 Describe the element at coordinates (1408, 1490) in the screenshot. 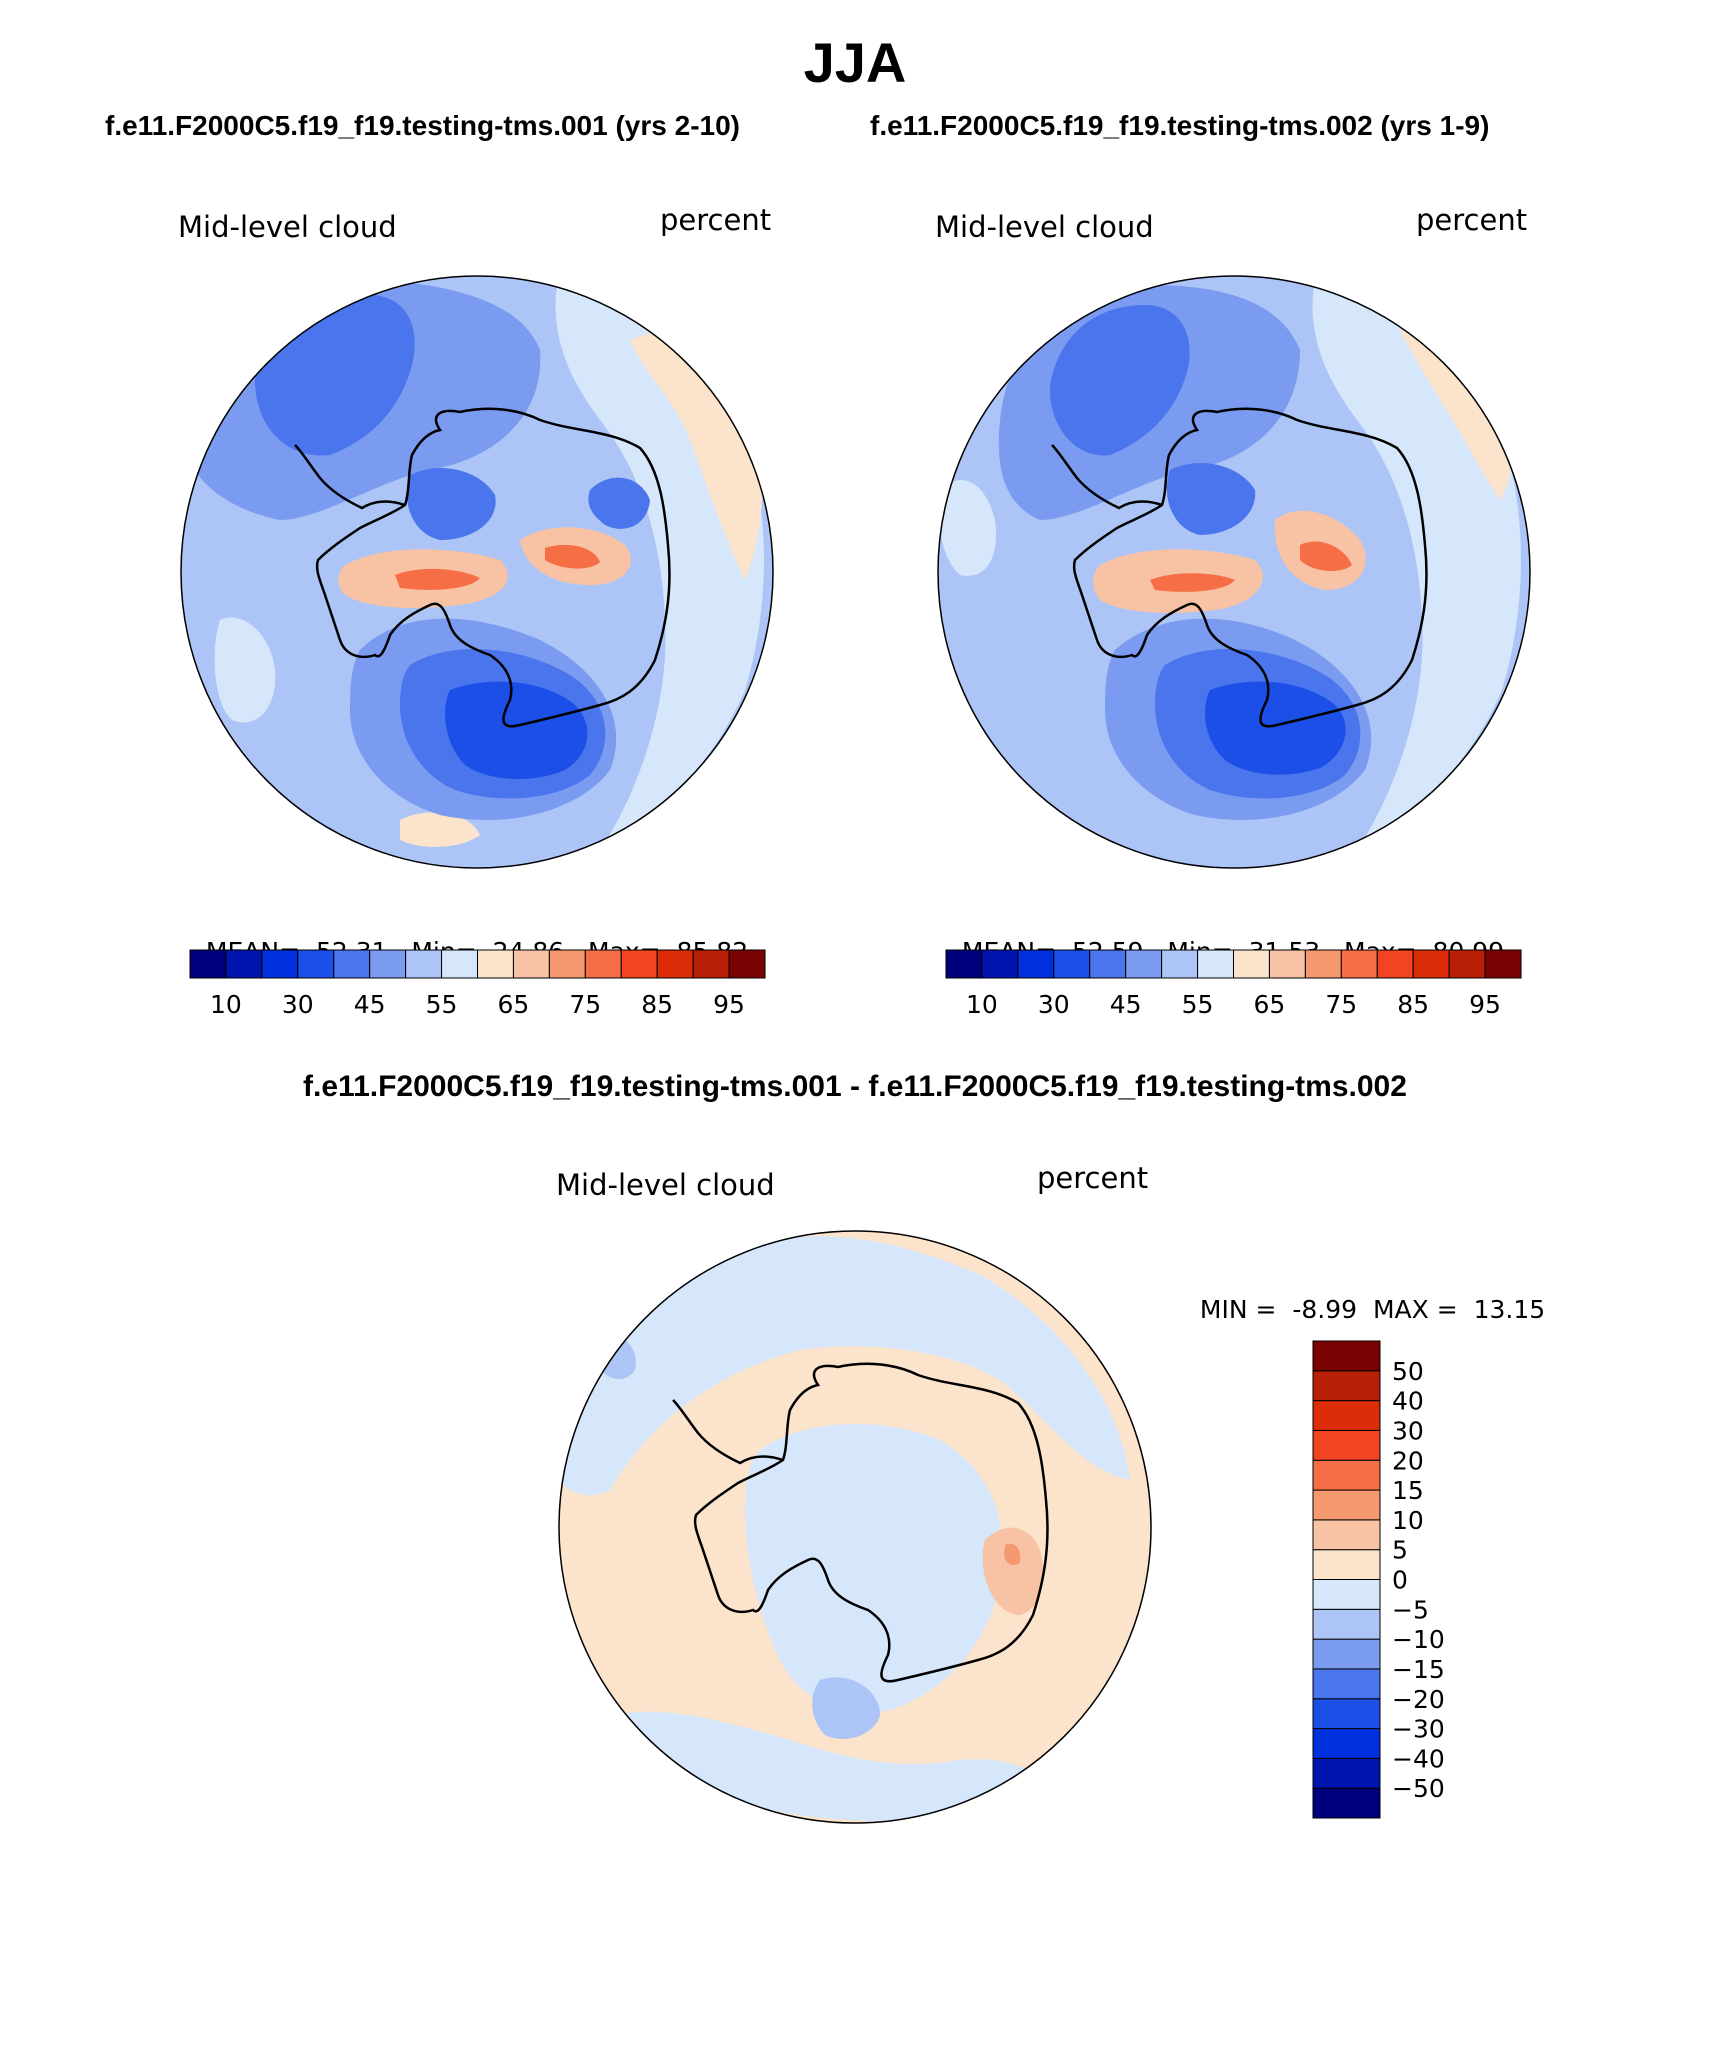

I see `panel2-colorbar-tick-label: 15` at that location.